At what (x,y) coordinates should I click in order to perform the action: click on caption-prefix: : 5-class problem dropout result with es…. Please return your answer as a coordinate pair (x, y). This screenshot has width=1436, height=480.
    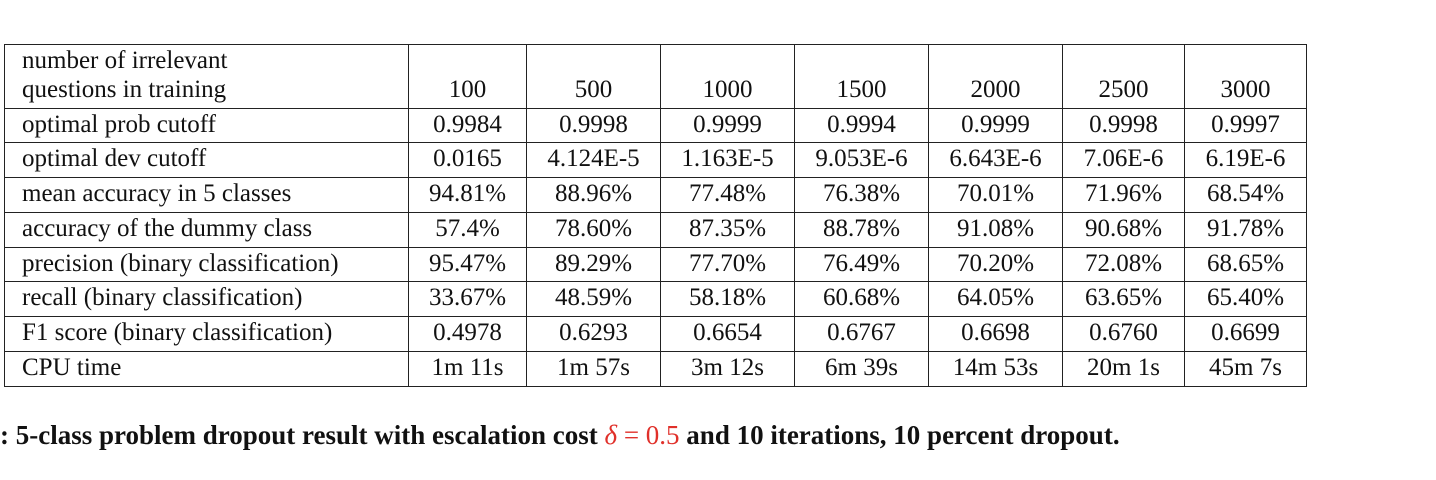
    Looking at the image, I should click on (302, 435).